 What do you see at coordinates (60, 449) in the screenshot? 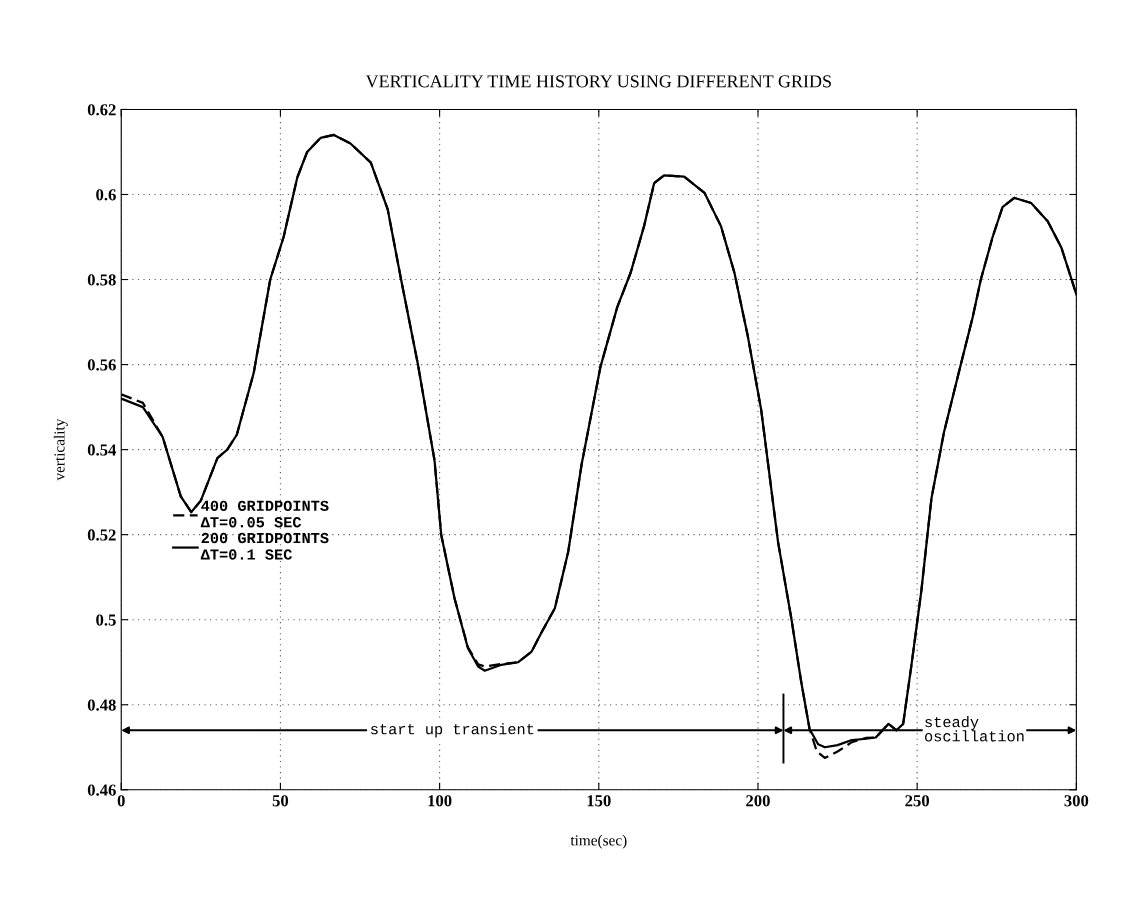
I see `y-axis-title: verticality` at bounding box center [60, 449].